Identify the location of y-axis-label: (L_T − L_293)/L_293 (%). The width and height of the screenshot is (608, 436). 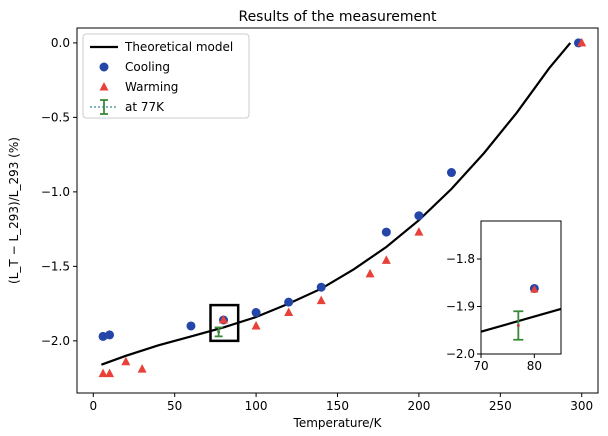
(14, 210).